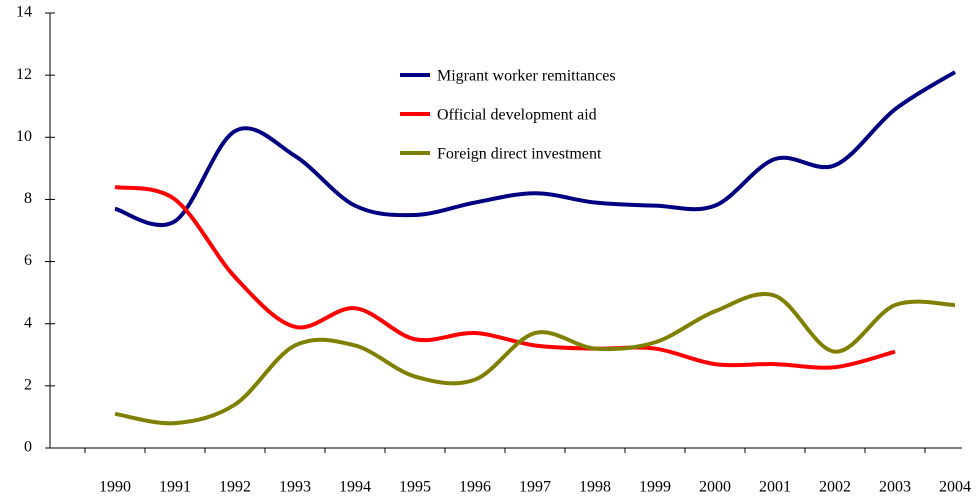 This screenshot has width=978, height=498. Describe the element at coordinates (475, 487) in the screenshot. I see `x-tick-label: 1996` at that location.